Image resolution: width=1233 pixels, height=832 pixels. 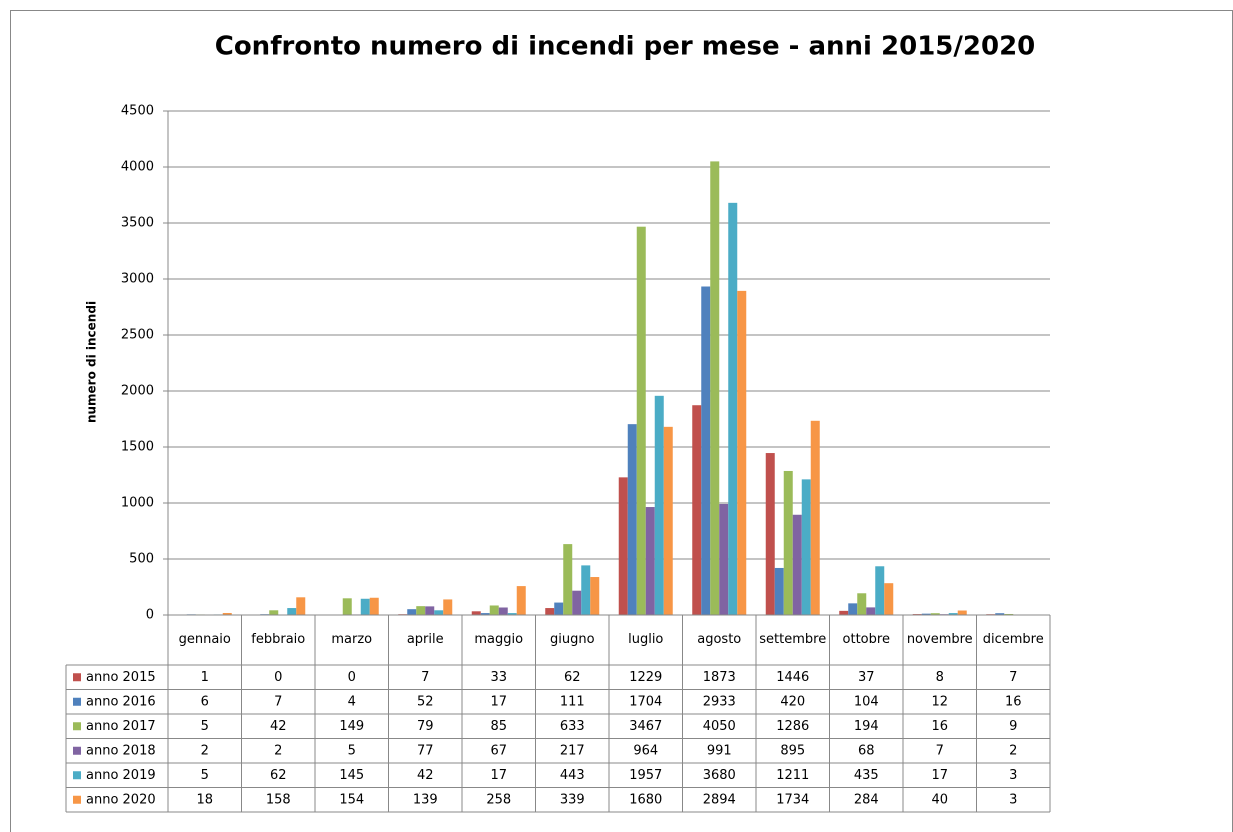 I want to click on table-value: 33, so click(x=498, y=677).